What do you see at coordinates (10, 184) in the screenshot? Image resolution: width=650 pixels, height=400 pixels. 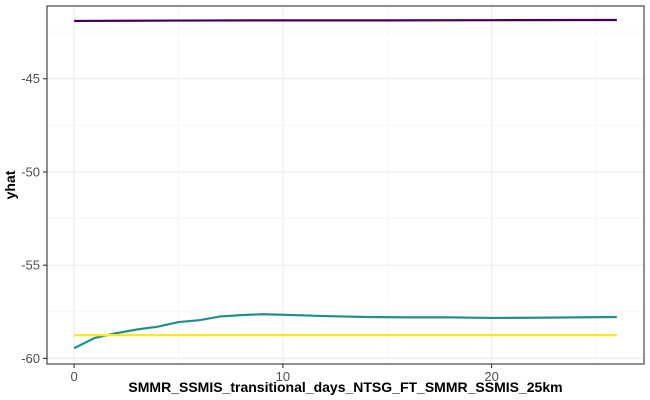 I see `y-axis-title: yhat` at bounding box center [10, 184].